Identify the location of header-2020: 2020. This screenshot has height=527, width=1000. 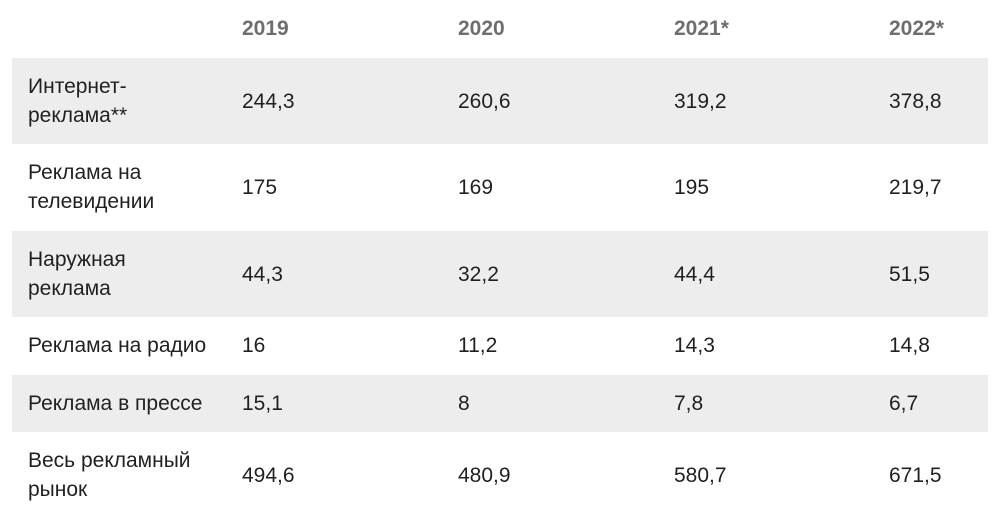
(481, 28).